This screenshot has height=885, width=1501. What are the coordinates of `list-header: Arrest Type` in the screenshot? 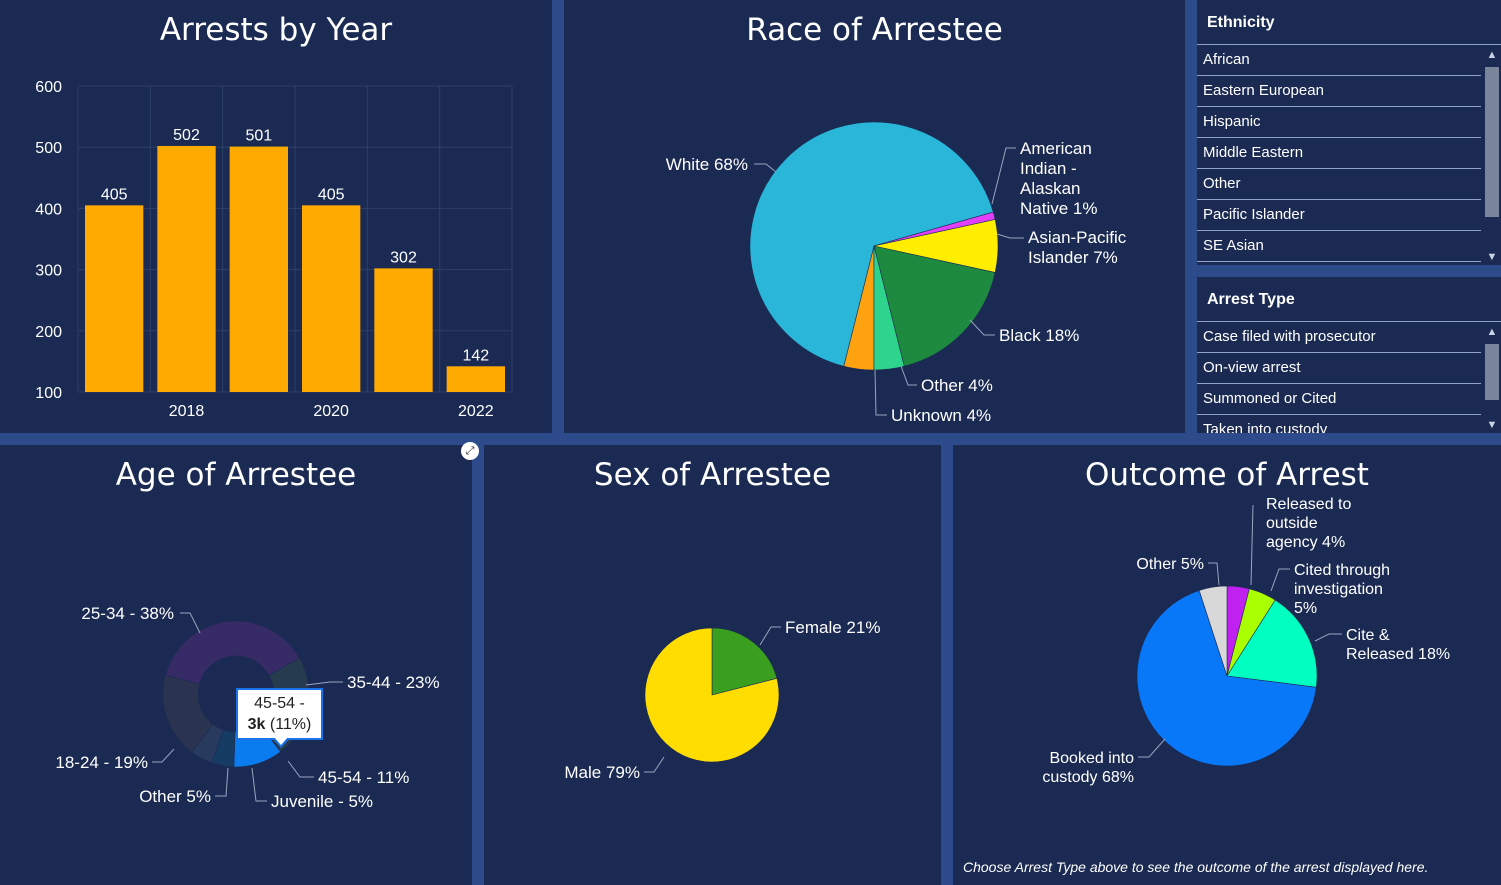 It's located at (1349, 299).